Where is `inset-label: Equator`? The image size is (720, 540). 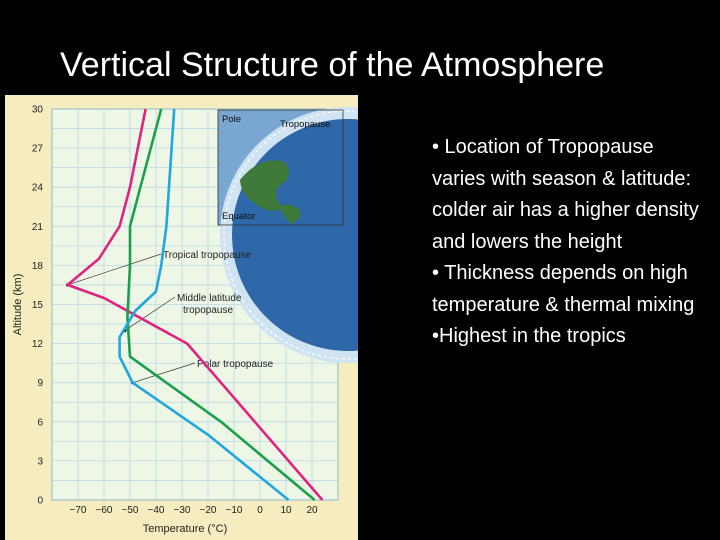
inset-label: Equator is located at coordinates (238, 216).